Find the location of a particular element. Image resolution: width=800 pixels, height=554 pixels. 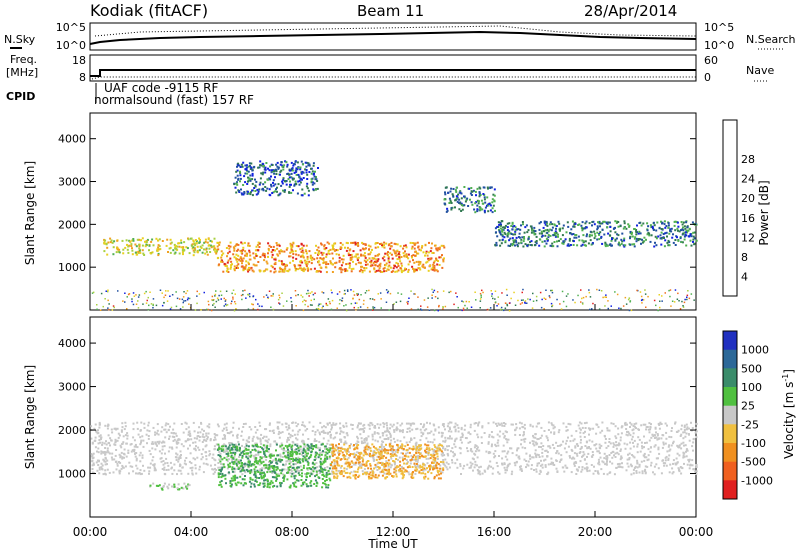

nsearch-label: N.Search is located at coordinates (771, 39).